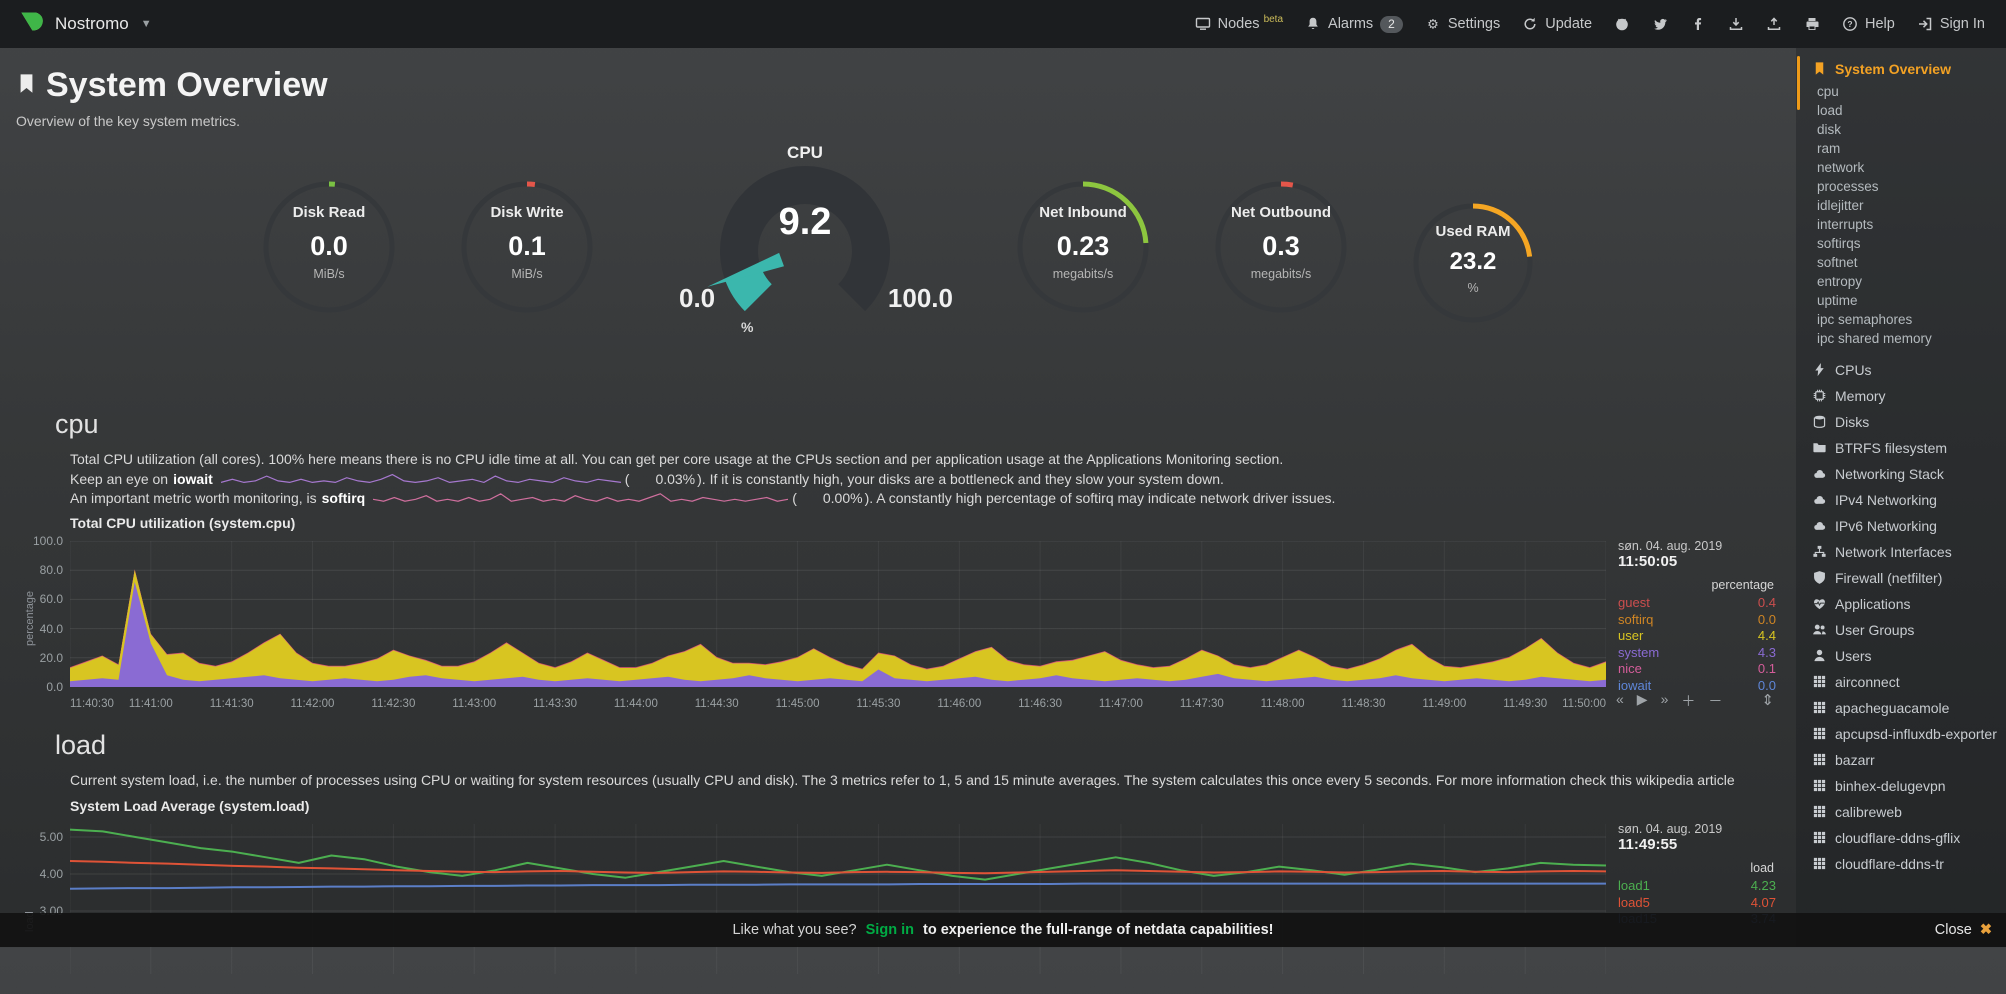 This screenshot has height=994, width=2006. I want to click on ethernet-icon, so click(1819, 551).